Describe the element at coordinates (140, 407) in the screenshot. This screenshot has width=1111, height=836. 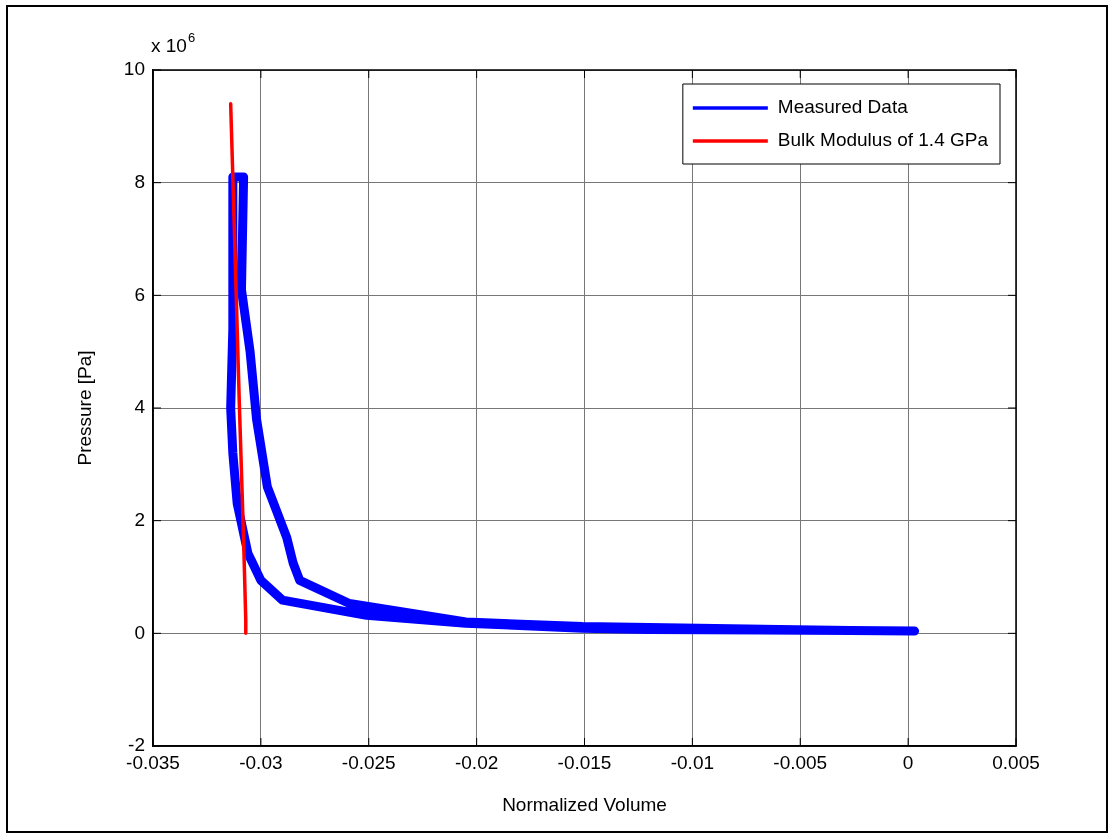
I see `y-tick-label: 4` at that location.